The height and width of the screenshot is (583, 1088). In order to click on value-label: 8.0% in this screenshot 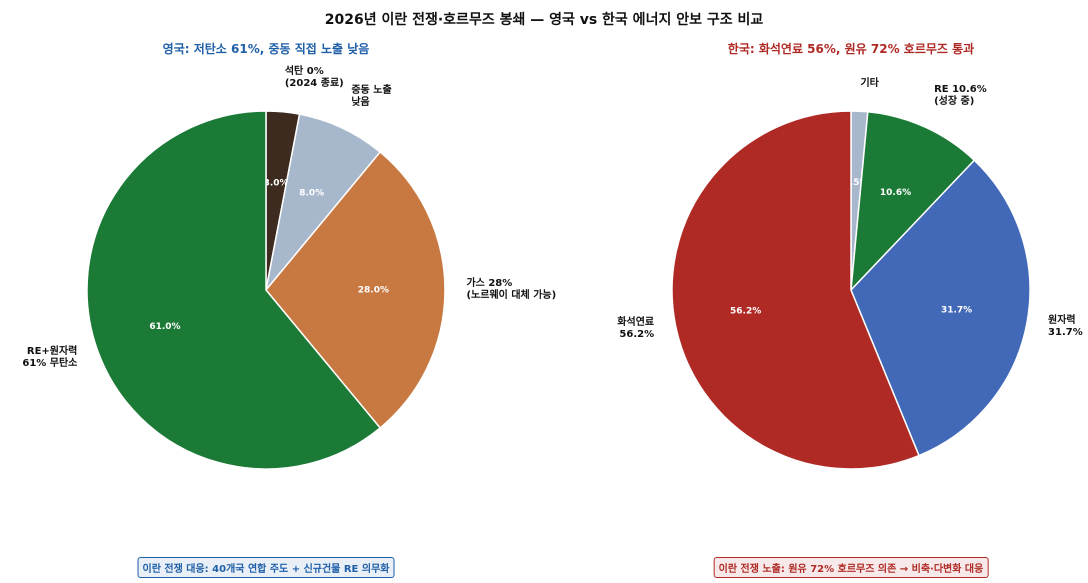, I will do `click(311, 193)`.